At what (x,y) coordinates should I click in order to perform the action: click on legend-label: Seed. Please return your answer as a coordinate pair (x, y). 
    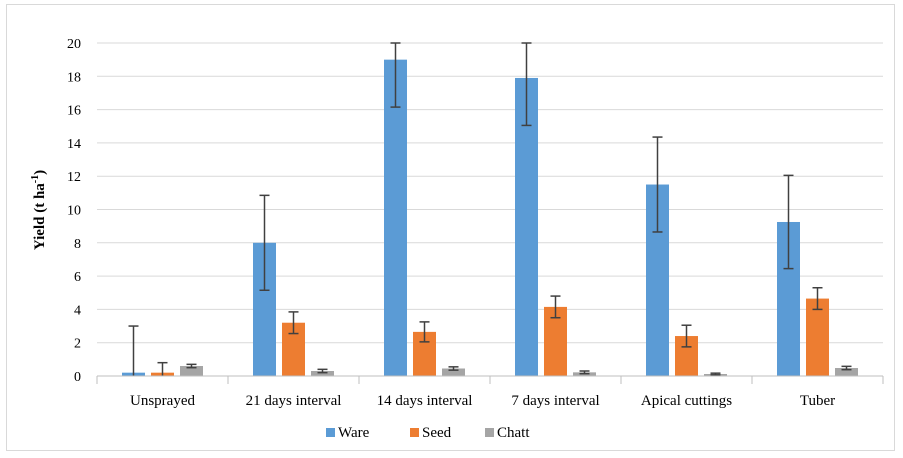
    Looking at the image, I should click on (437, 433).